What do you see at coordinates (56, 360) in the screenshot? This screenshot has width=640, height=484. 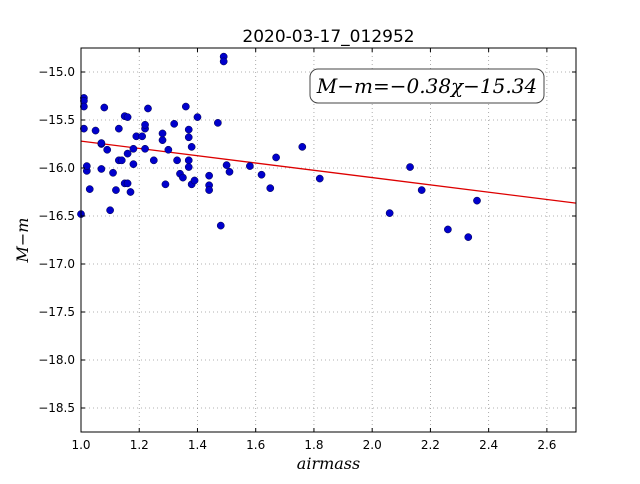 I see `y-tick-label: −18.0` at bounding box center [56, 360].